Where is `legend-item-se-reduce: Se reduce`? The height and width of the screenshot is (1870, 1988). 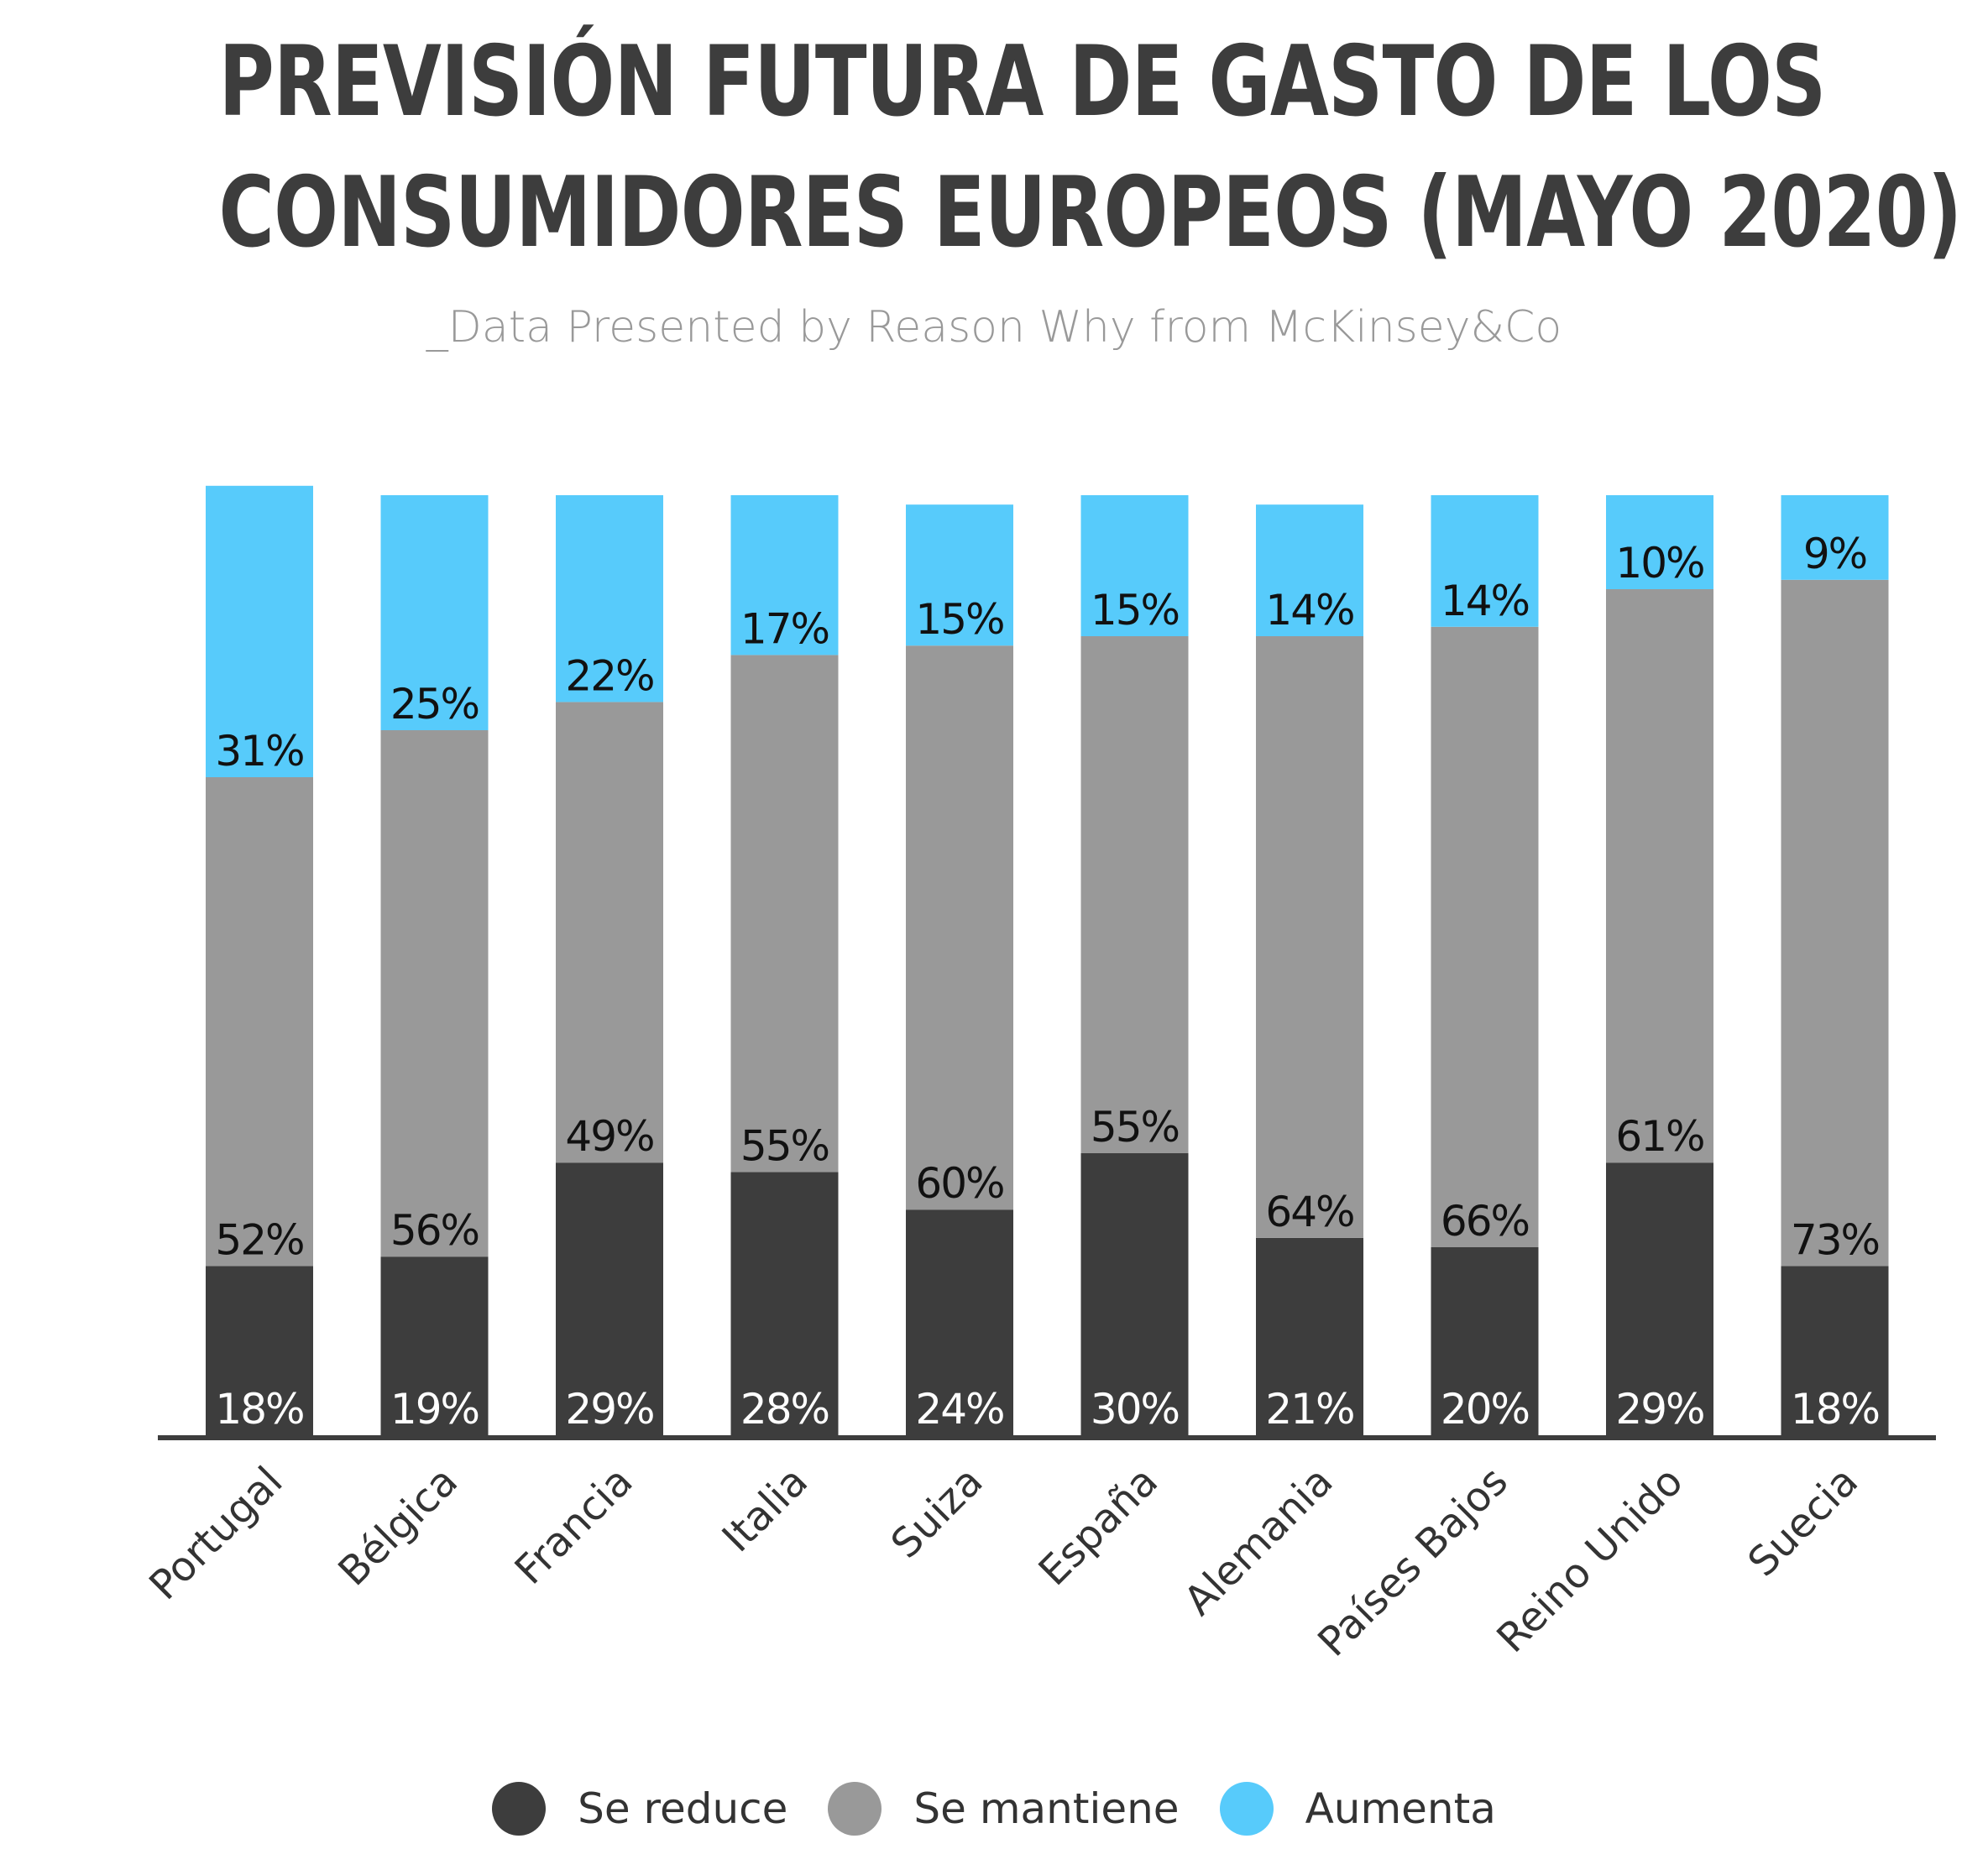
legend-item-se-reduce: Se reduce is located at coordinates (639, 1809).